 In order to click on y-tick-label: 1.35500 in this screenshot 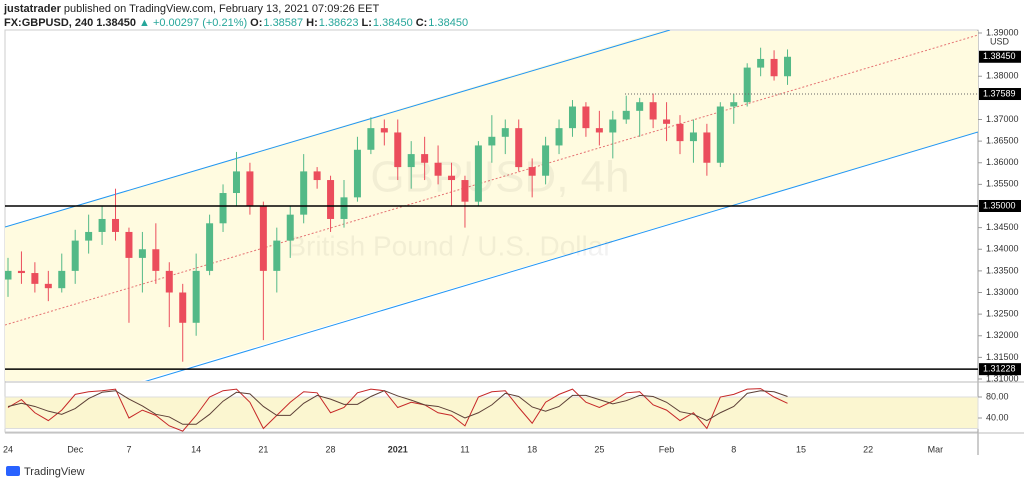, I will do `click(1002, 184)`.